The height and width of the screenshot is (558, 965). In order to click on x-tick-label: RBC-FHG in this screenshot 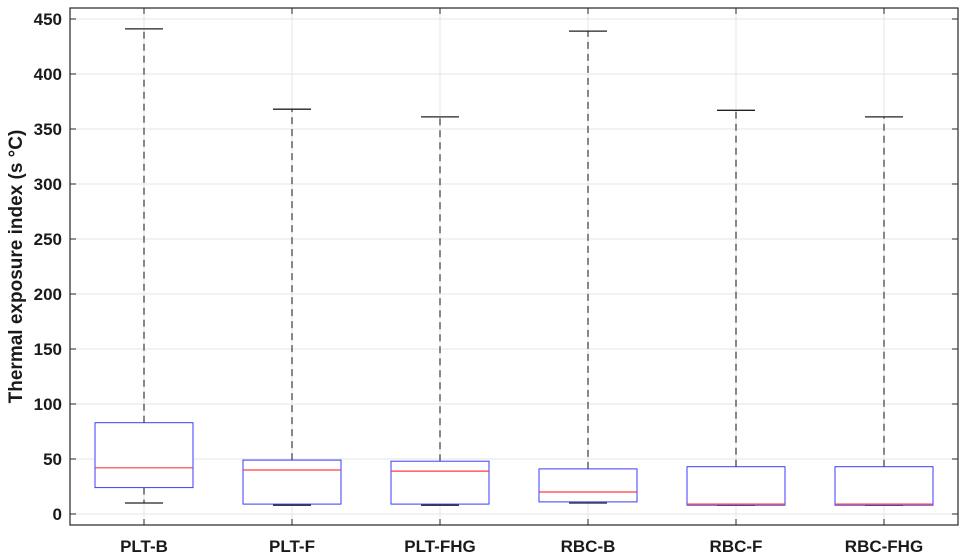, I will do `click(884, 546)`.